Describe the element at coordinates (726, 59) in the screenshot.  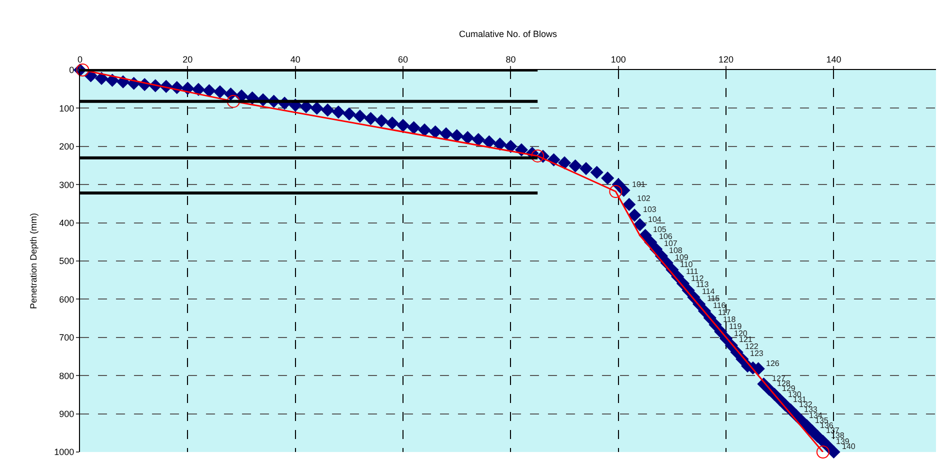
I see `x-tick-label: 120` at that location.